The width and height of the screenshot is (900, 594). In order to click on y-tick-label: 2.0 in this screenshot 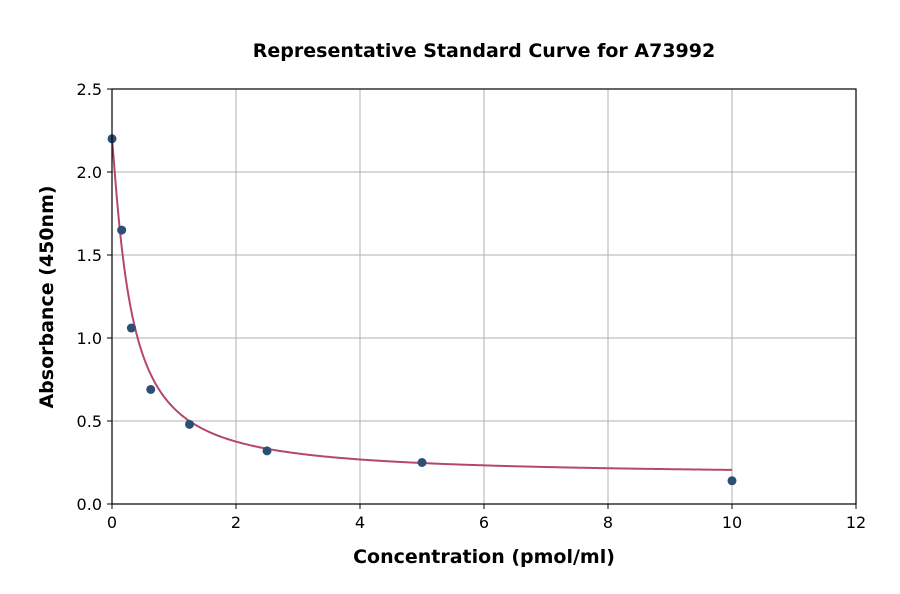, I will do `click(89, 172)`.